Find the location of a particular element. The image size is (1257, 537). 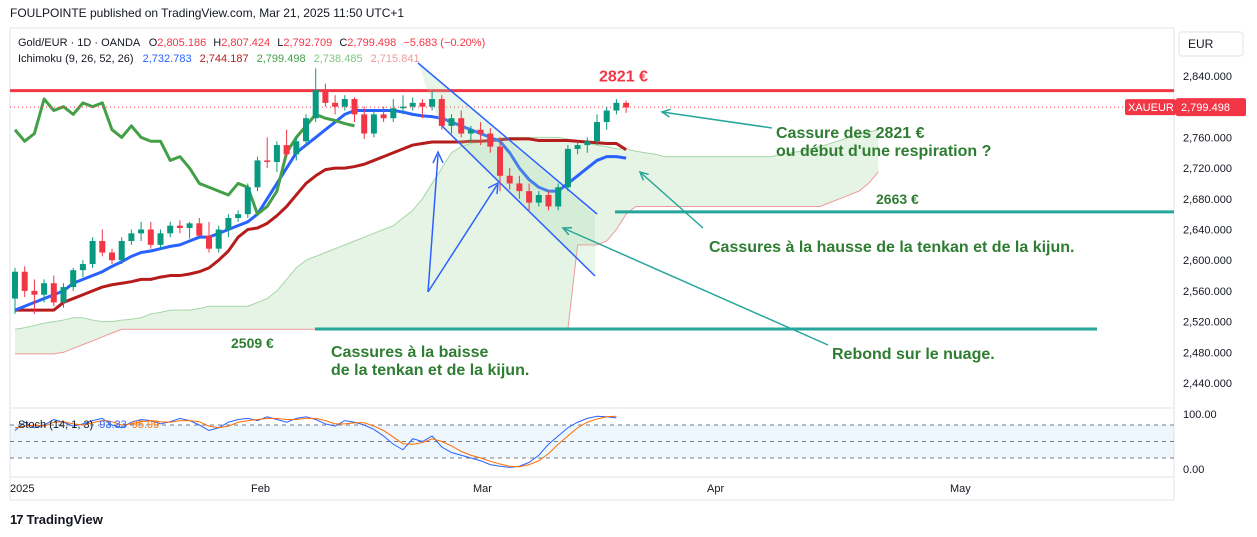

price-tick-label: 2,760.000 is located at coordinates (1207, 138).